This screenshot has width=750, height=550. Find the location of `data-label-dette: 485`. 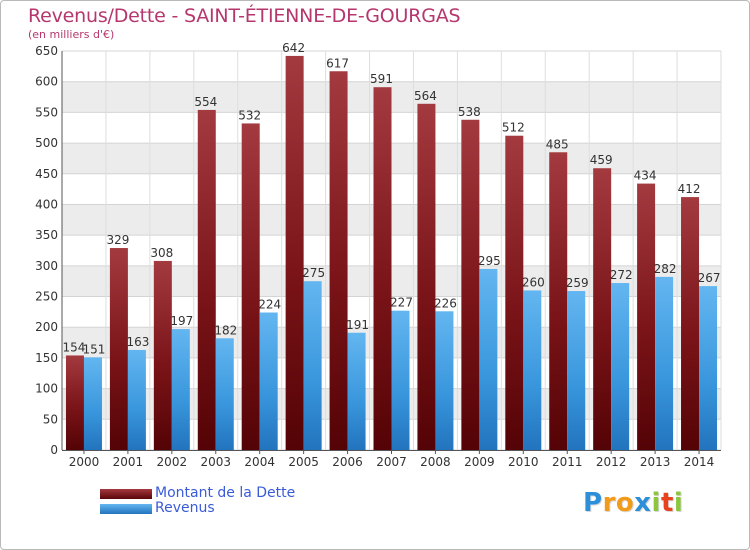

data-label-dette: 485 is located at coordinates (557, 144).